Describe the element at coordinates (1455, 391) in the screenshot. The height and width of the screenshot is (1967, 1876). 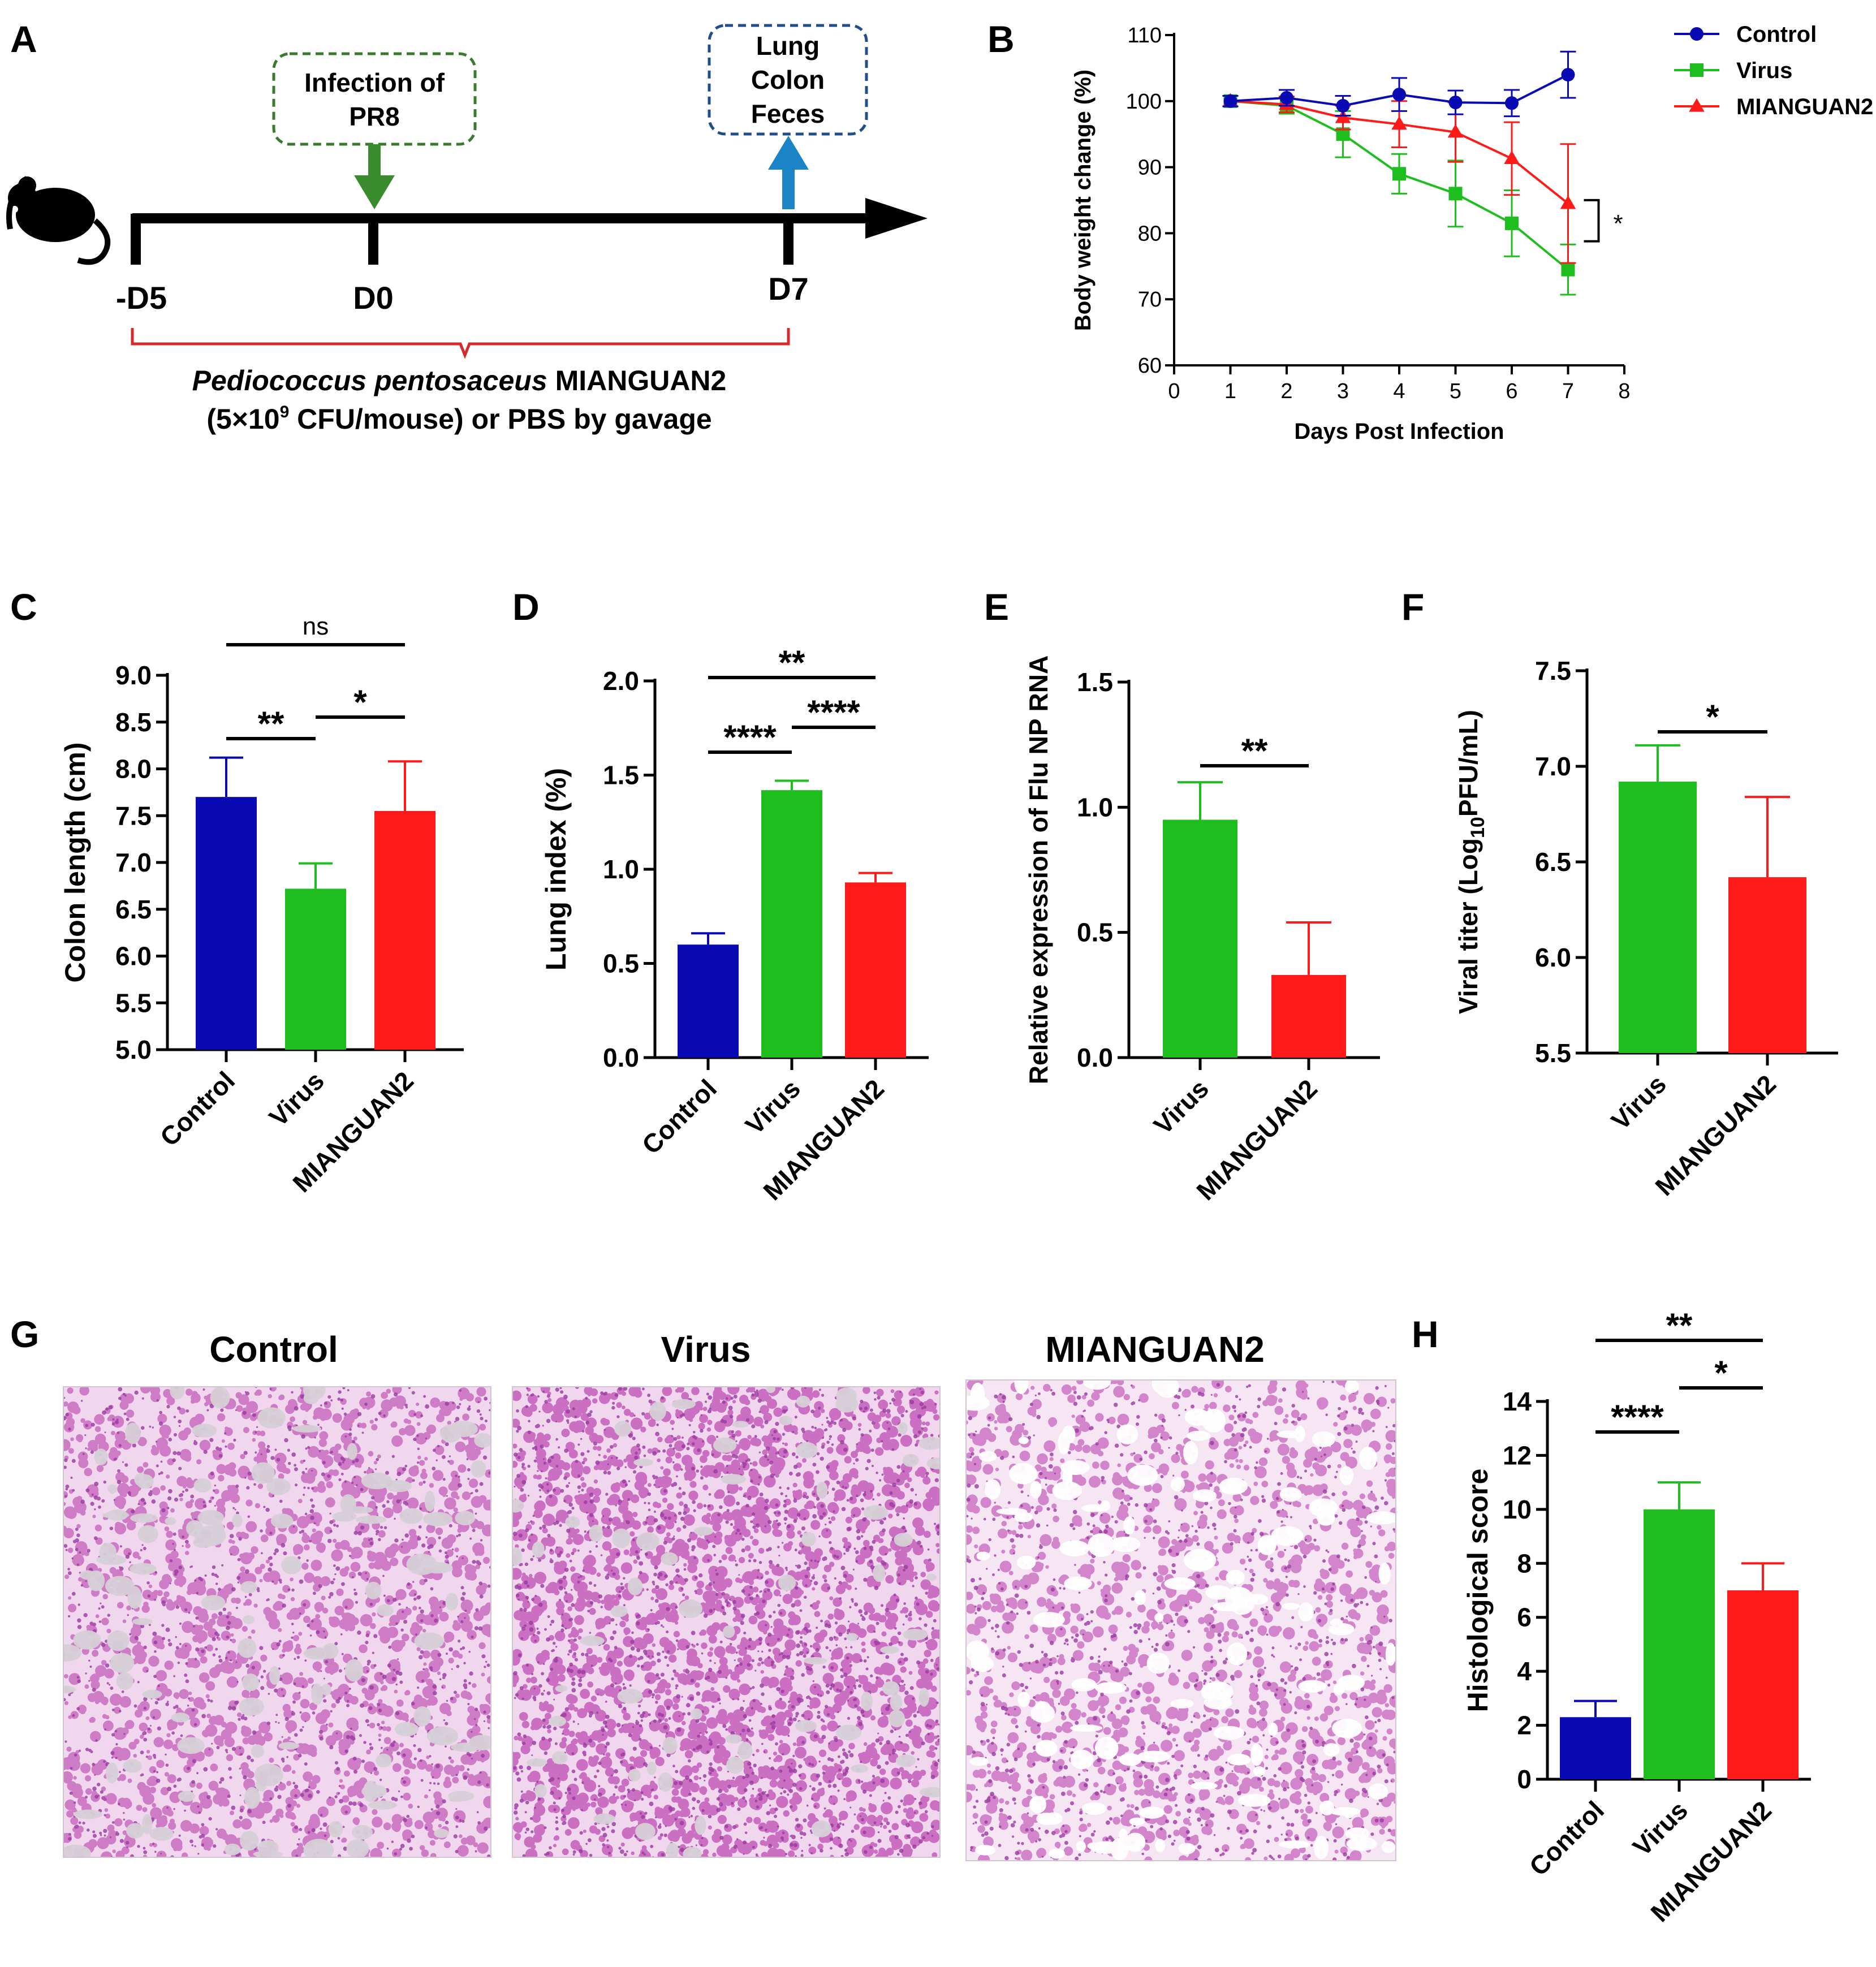
I see `x-tick-label: 5` at that location.